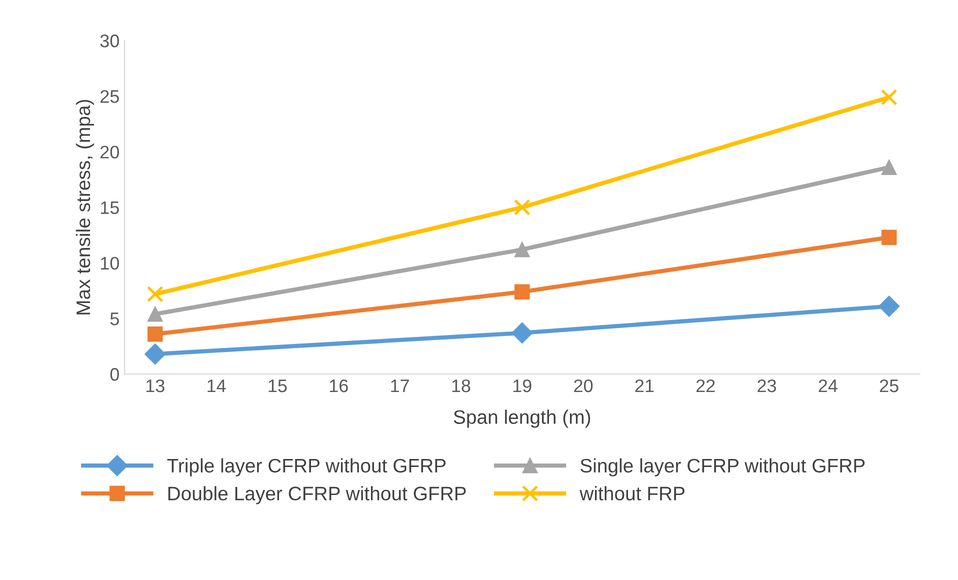 The height and width of the screenshot is (580, 958). What do you see at coordinates (217, 386) in the screenshot?
I see `x-tick-label: 14` at bounding box center [217, 386].